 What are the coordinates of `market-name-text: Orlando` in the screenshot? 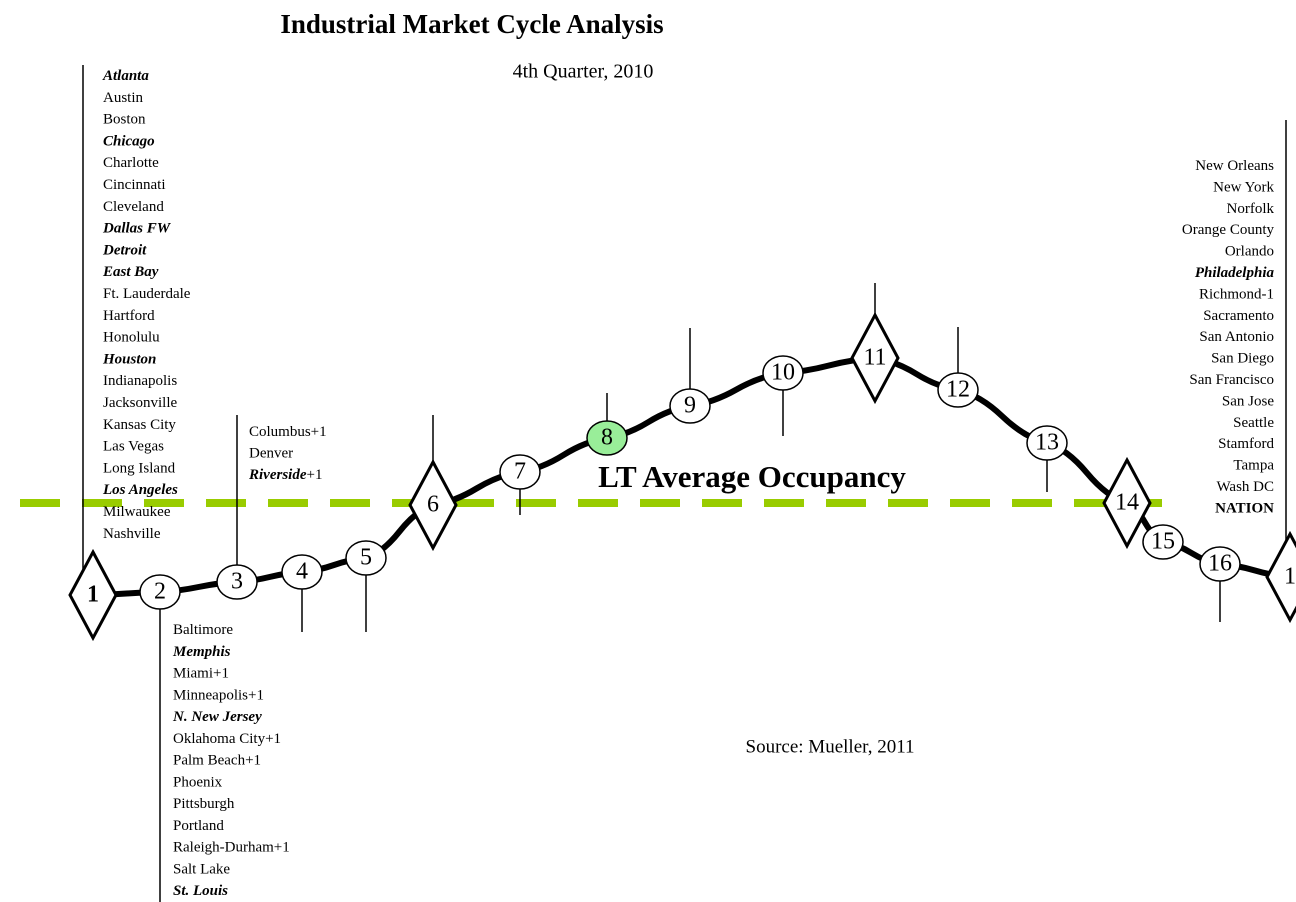 It's located at (1249, 252).